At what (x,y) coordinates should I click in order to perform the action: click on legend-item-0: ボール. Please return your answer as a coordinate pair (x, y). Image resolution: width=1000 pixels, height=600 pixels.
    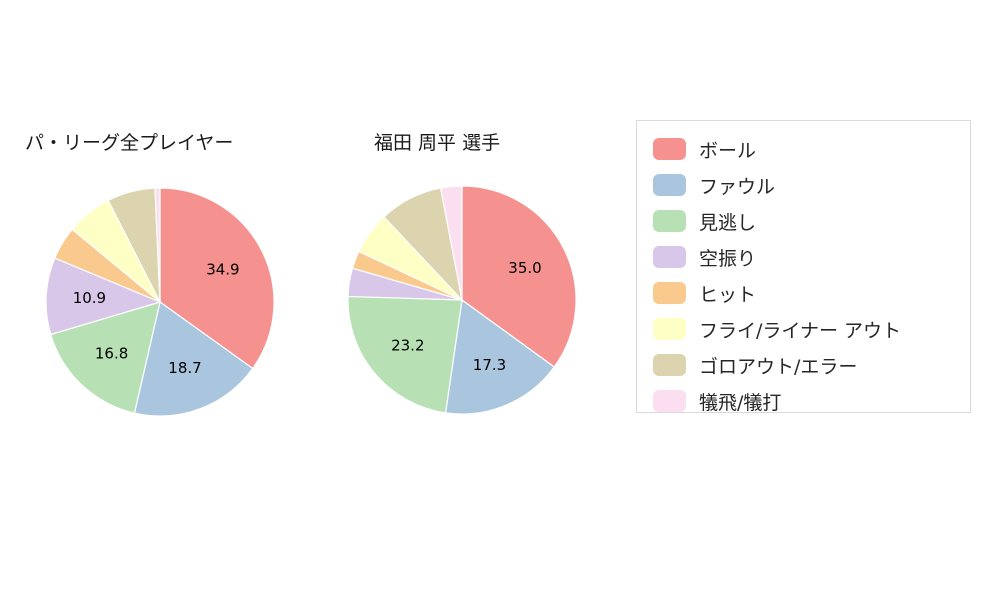
    Looking at the image, I should click on (803, 149).